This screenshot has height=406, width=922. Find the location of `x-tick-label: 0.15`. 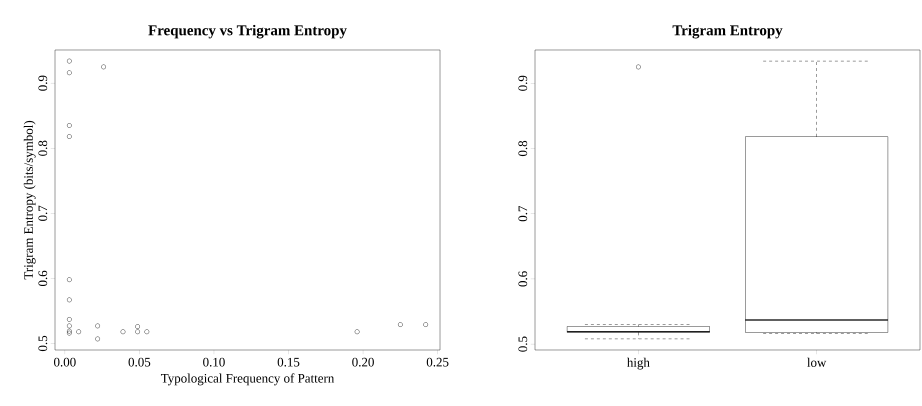

x-tick-label: 0.15 is located at coordinates (289, 362).